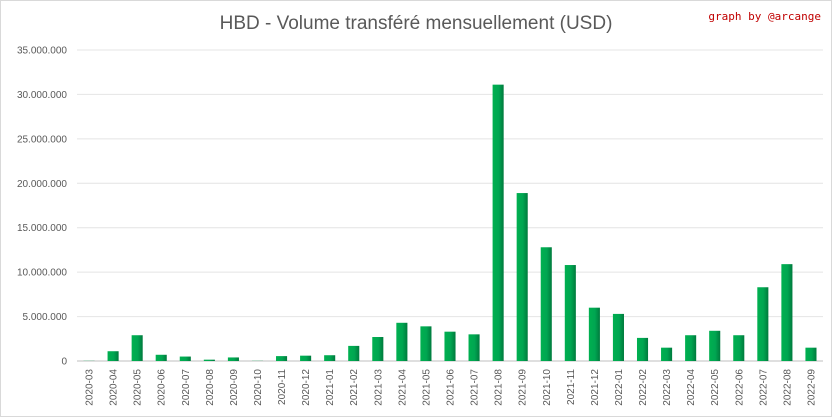  I want to click on x-tick-label: 2021-09, so click(523, 387).